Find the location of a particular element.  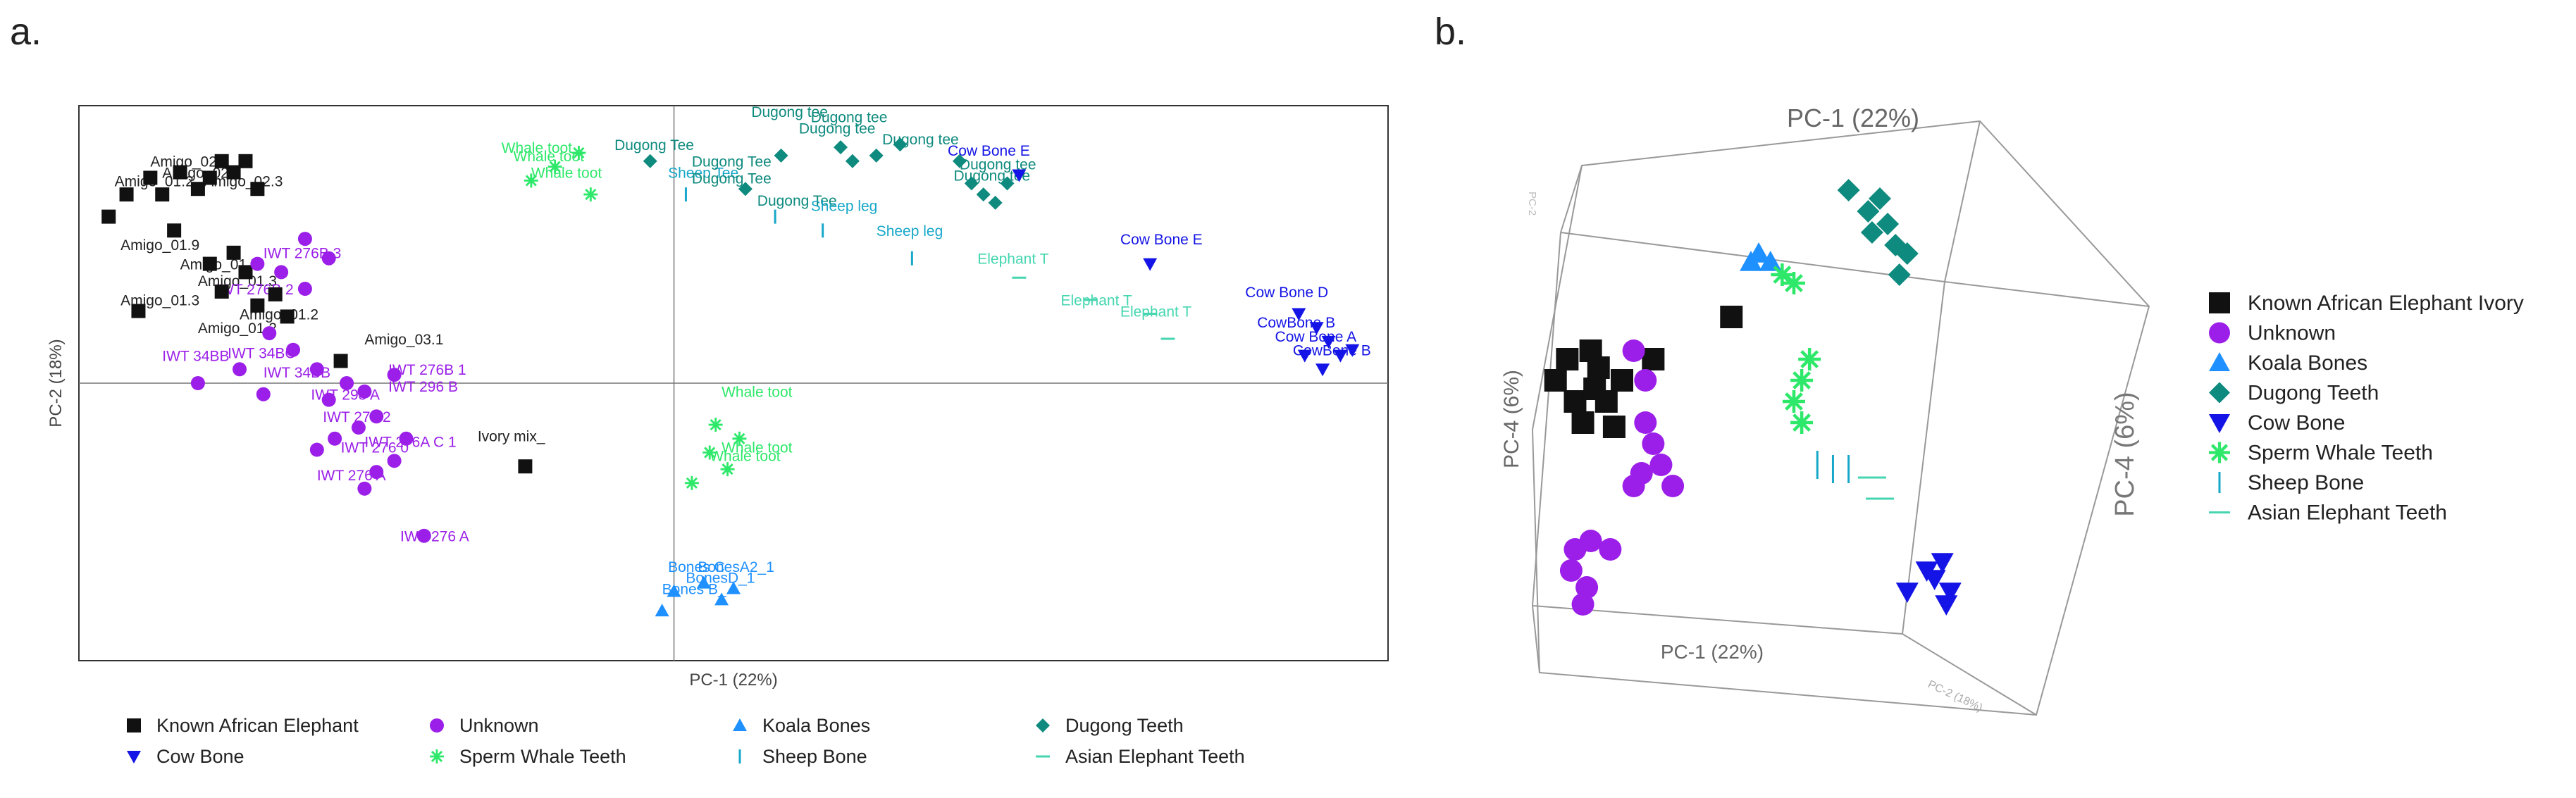

point-label-16: IWT 34BC is located at coordinates (261, 354).